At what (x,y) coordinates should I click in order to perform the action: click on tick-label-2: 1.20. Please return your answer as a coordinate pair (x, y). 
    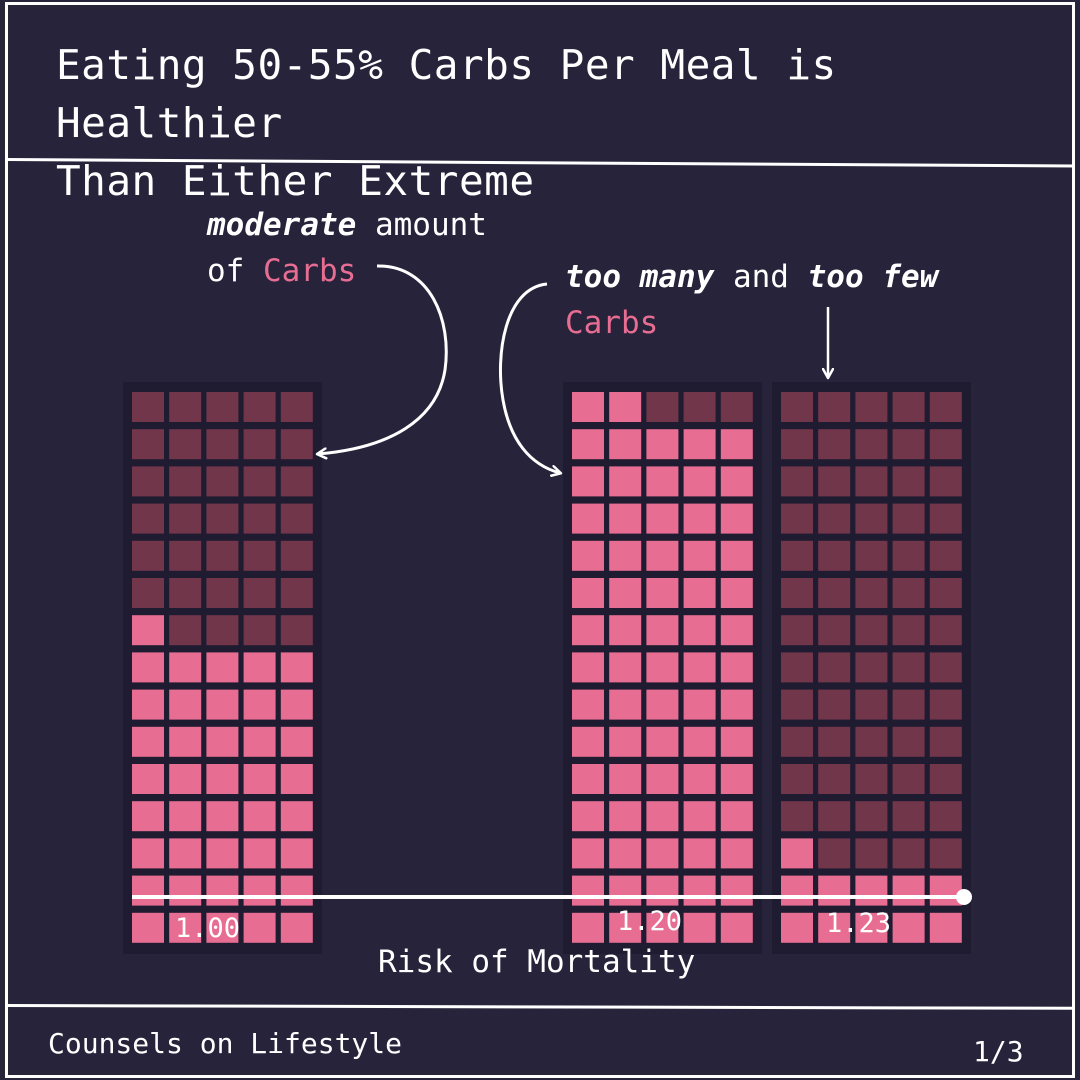
    Looking at the image, I should click on (650, 921).